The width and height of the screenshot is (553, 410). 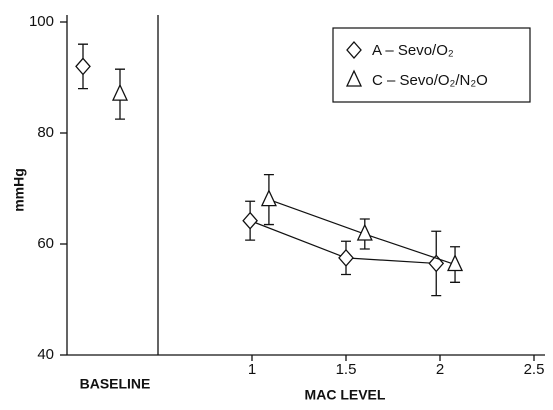 I want to click on legend-box, so click(x=431, y=65).